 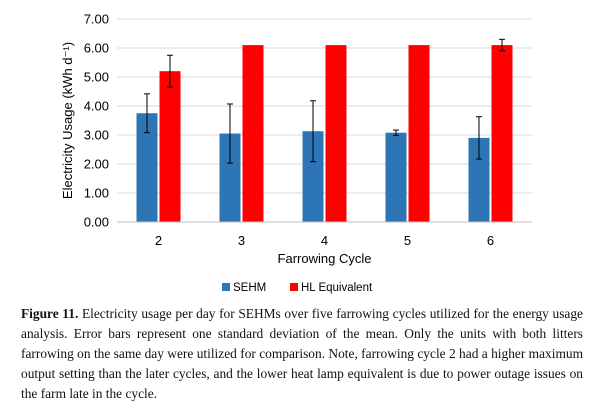 I want to click on y-tick-labels: 0.00 1.00 2.00 3.00 4.00 5.00 6.00 7.00, so click(x=96, y=121).